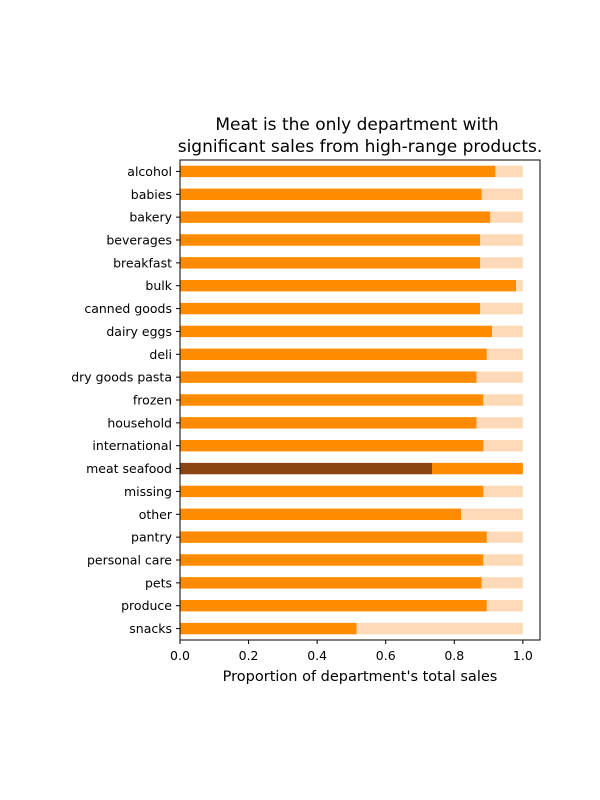 This screenshot has width=600, height=800. Describe the element at coordinates (249, 655) in the screenshot. I see `x-tick-label: 0.2` at that location.